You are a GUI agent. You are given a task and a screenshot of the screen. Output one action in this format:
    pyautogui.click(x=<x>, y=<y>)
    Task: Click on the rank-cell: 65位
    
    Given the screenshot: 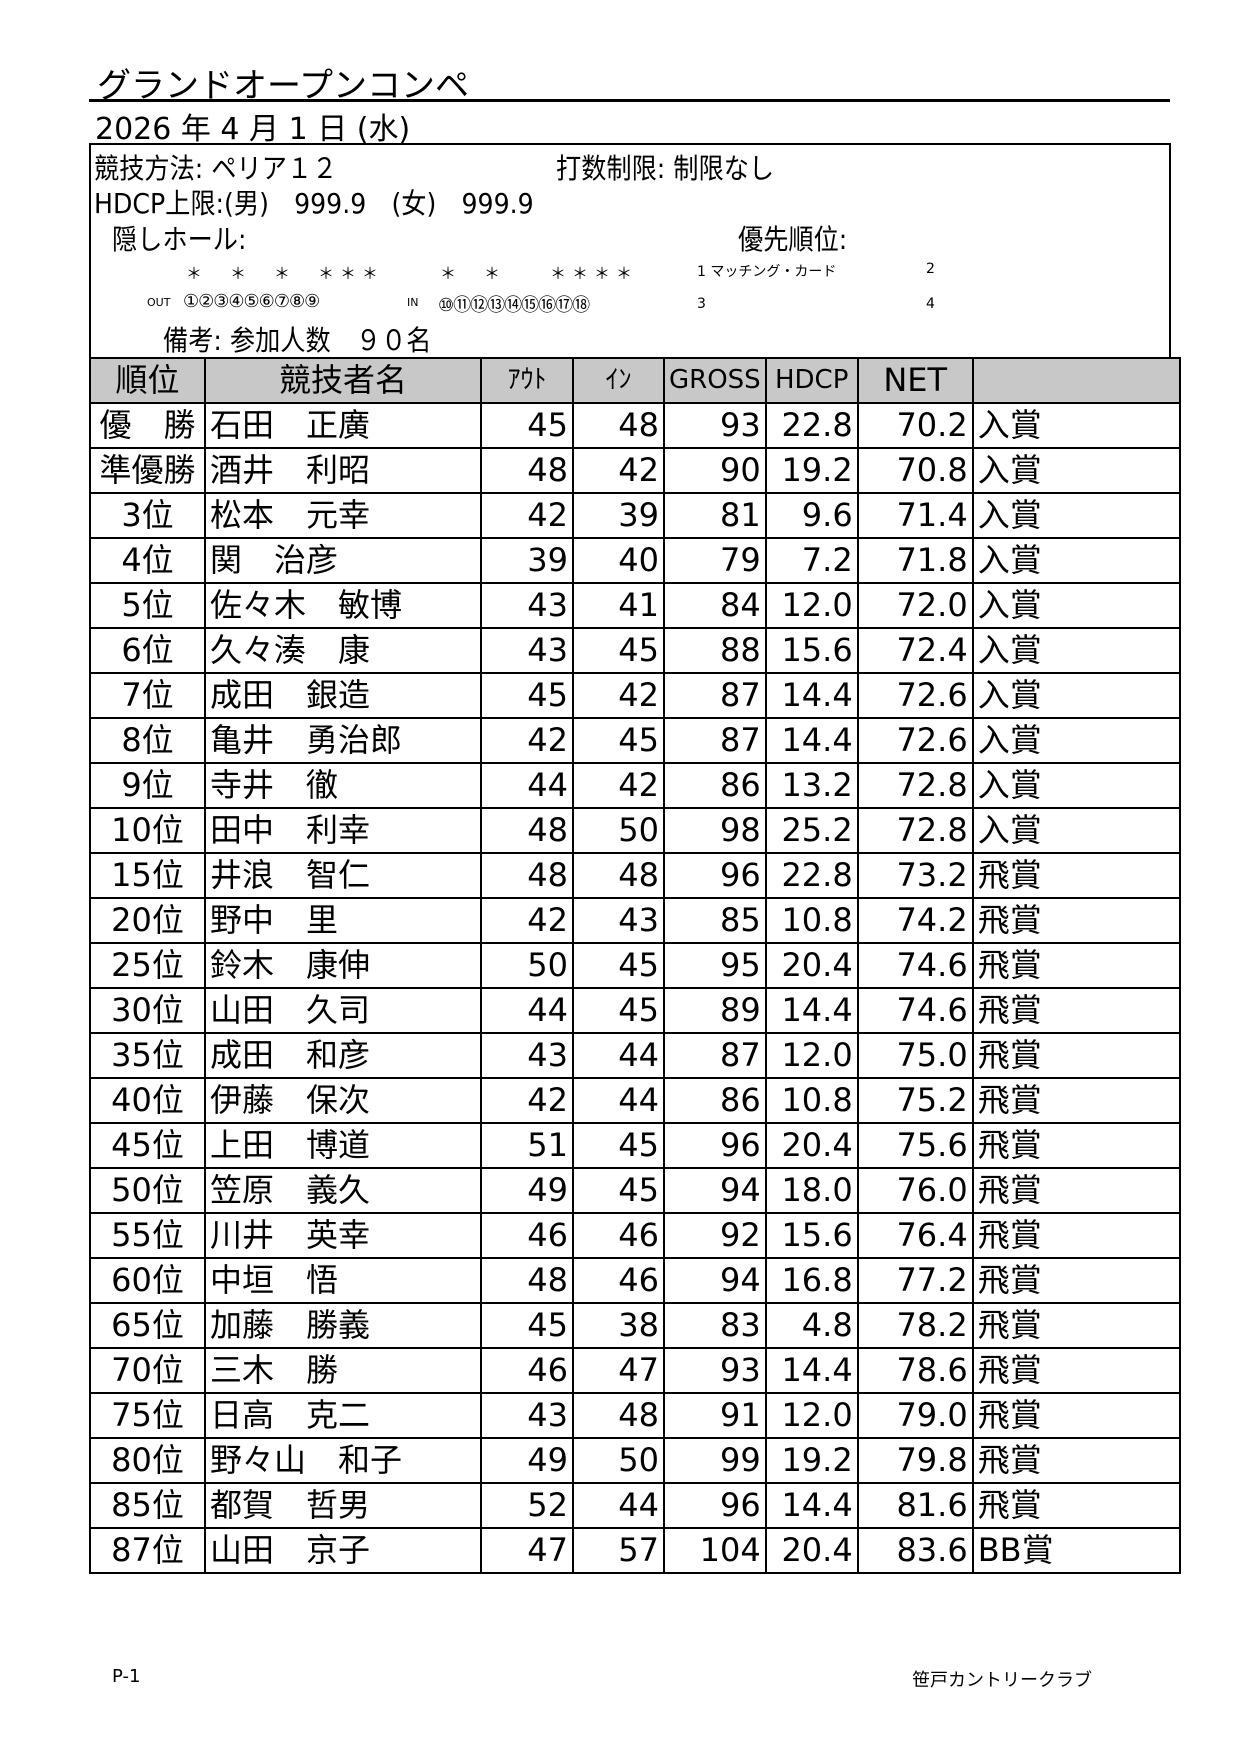 What is the action you would take?
    pyautogui.click(x=147, y=1325)
    